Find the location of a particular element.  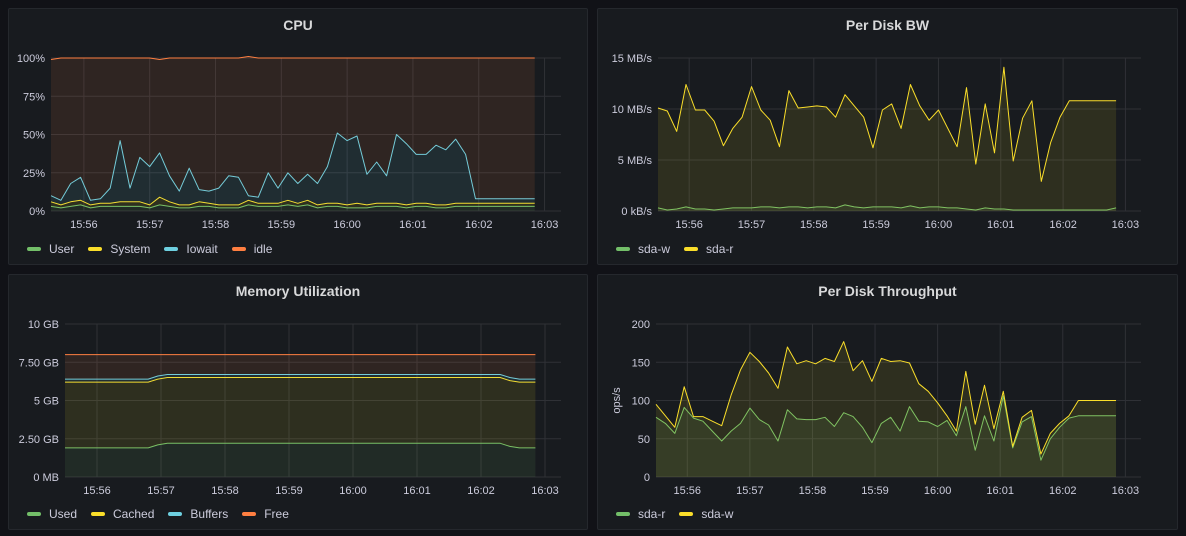

legend-label: System is located at coordinates (130, 249).